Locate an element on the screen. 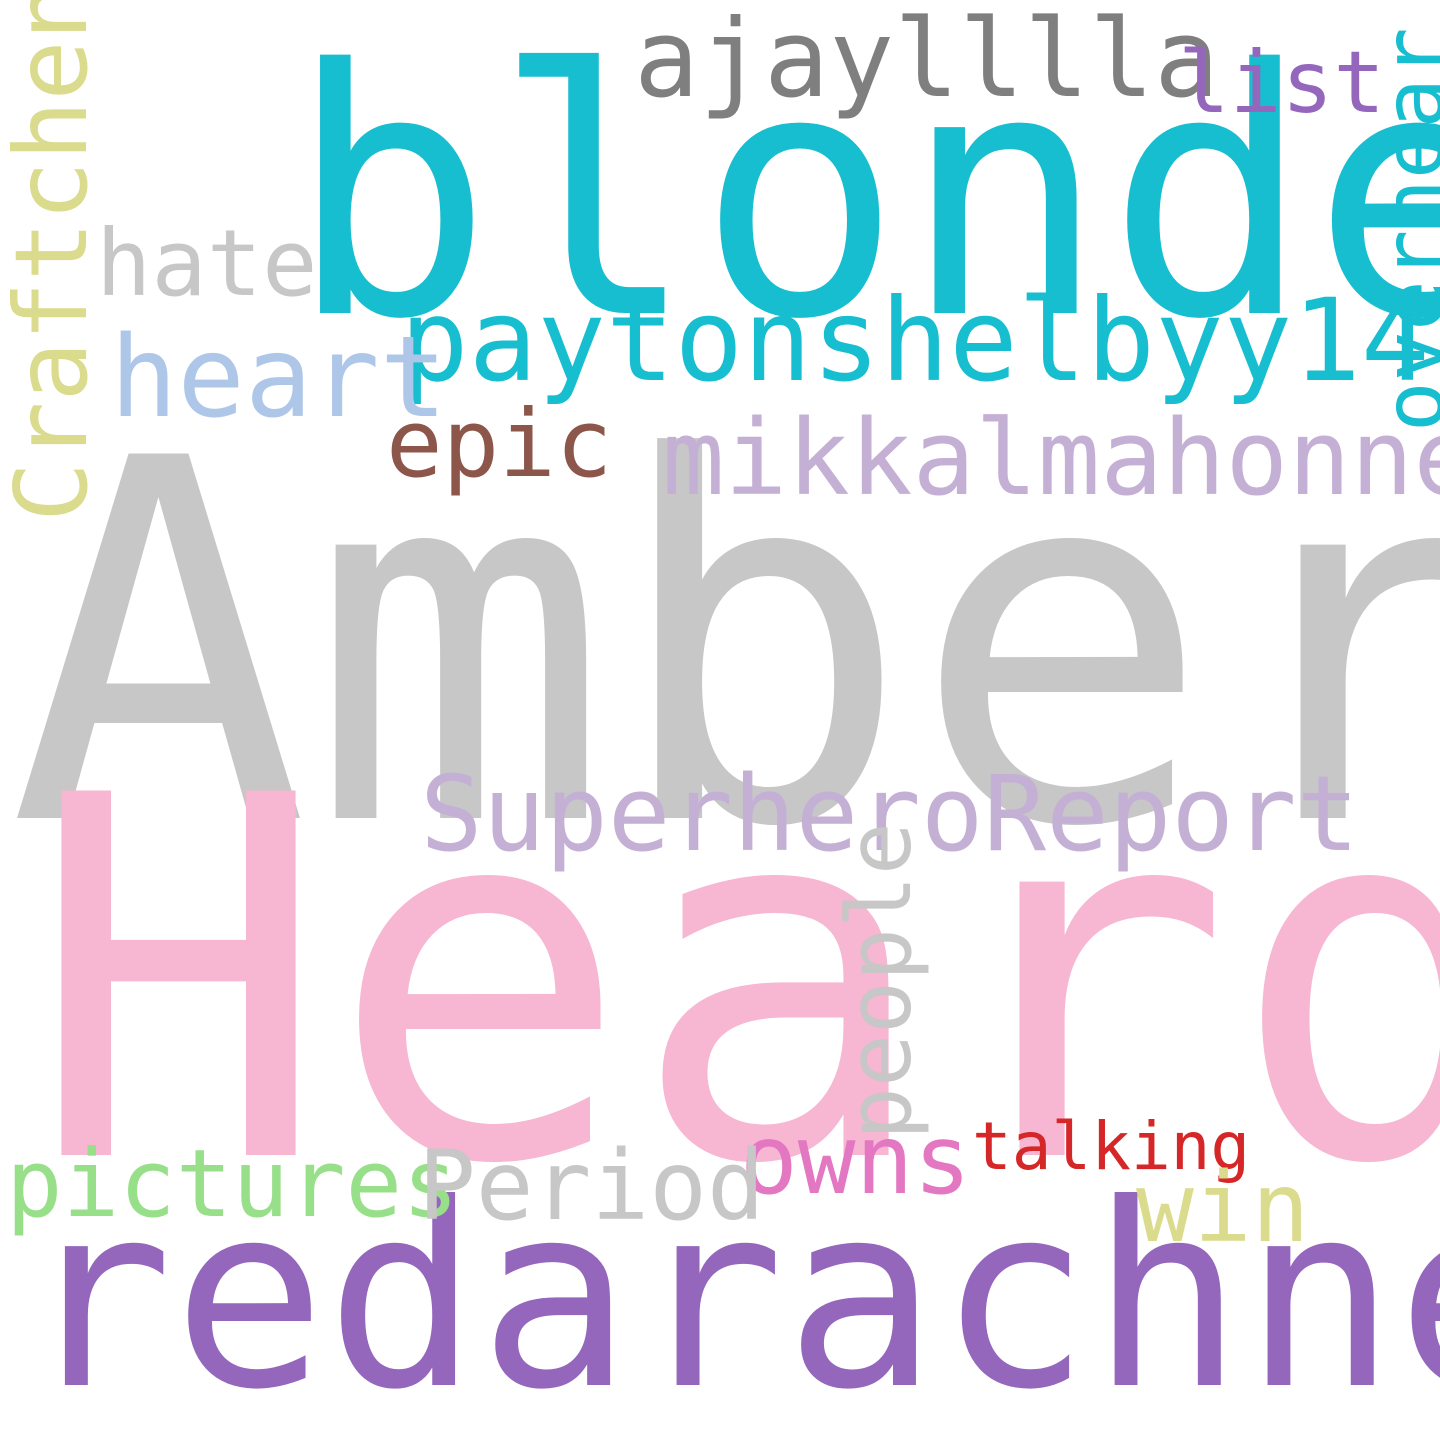 Image resolution: width=1440 pixels, height=1445 pixels. word-list: list is located at coordinates (1282, 83).